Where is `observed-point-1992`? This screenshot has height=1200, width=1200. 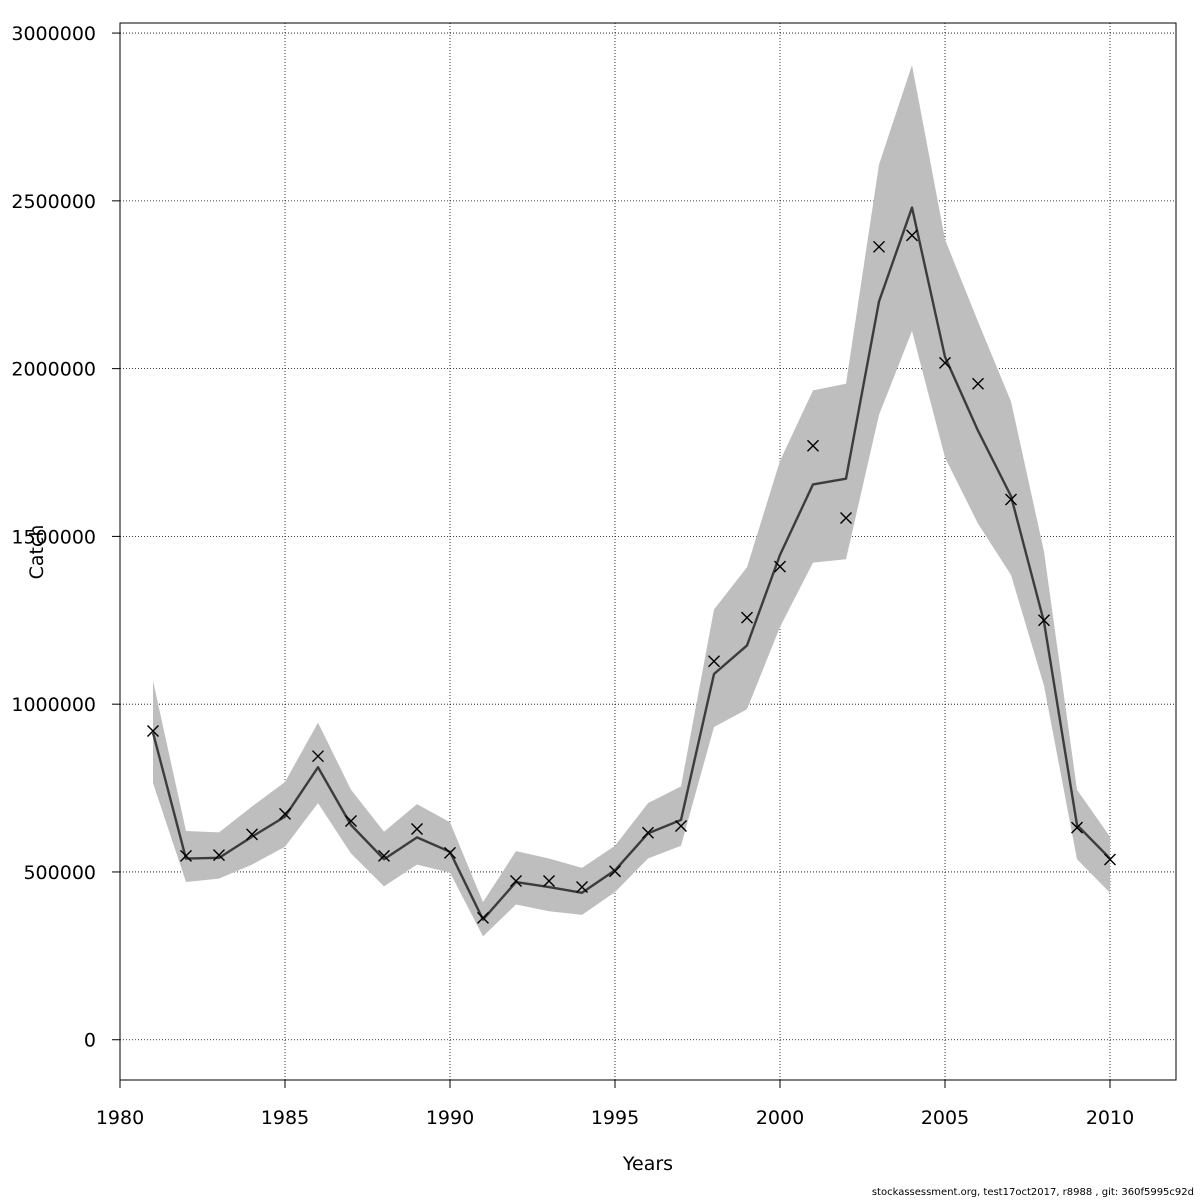 observed-point-1992 is located at coordinates (516, 881).